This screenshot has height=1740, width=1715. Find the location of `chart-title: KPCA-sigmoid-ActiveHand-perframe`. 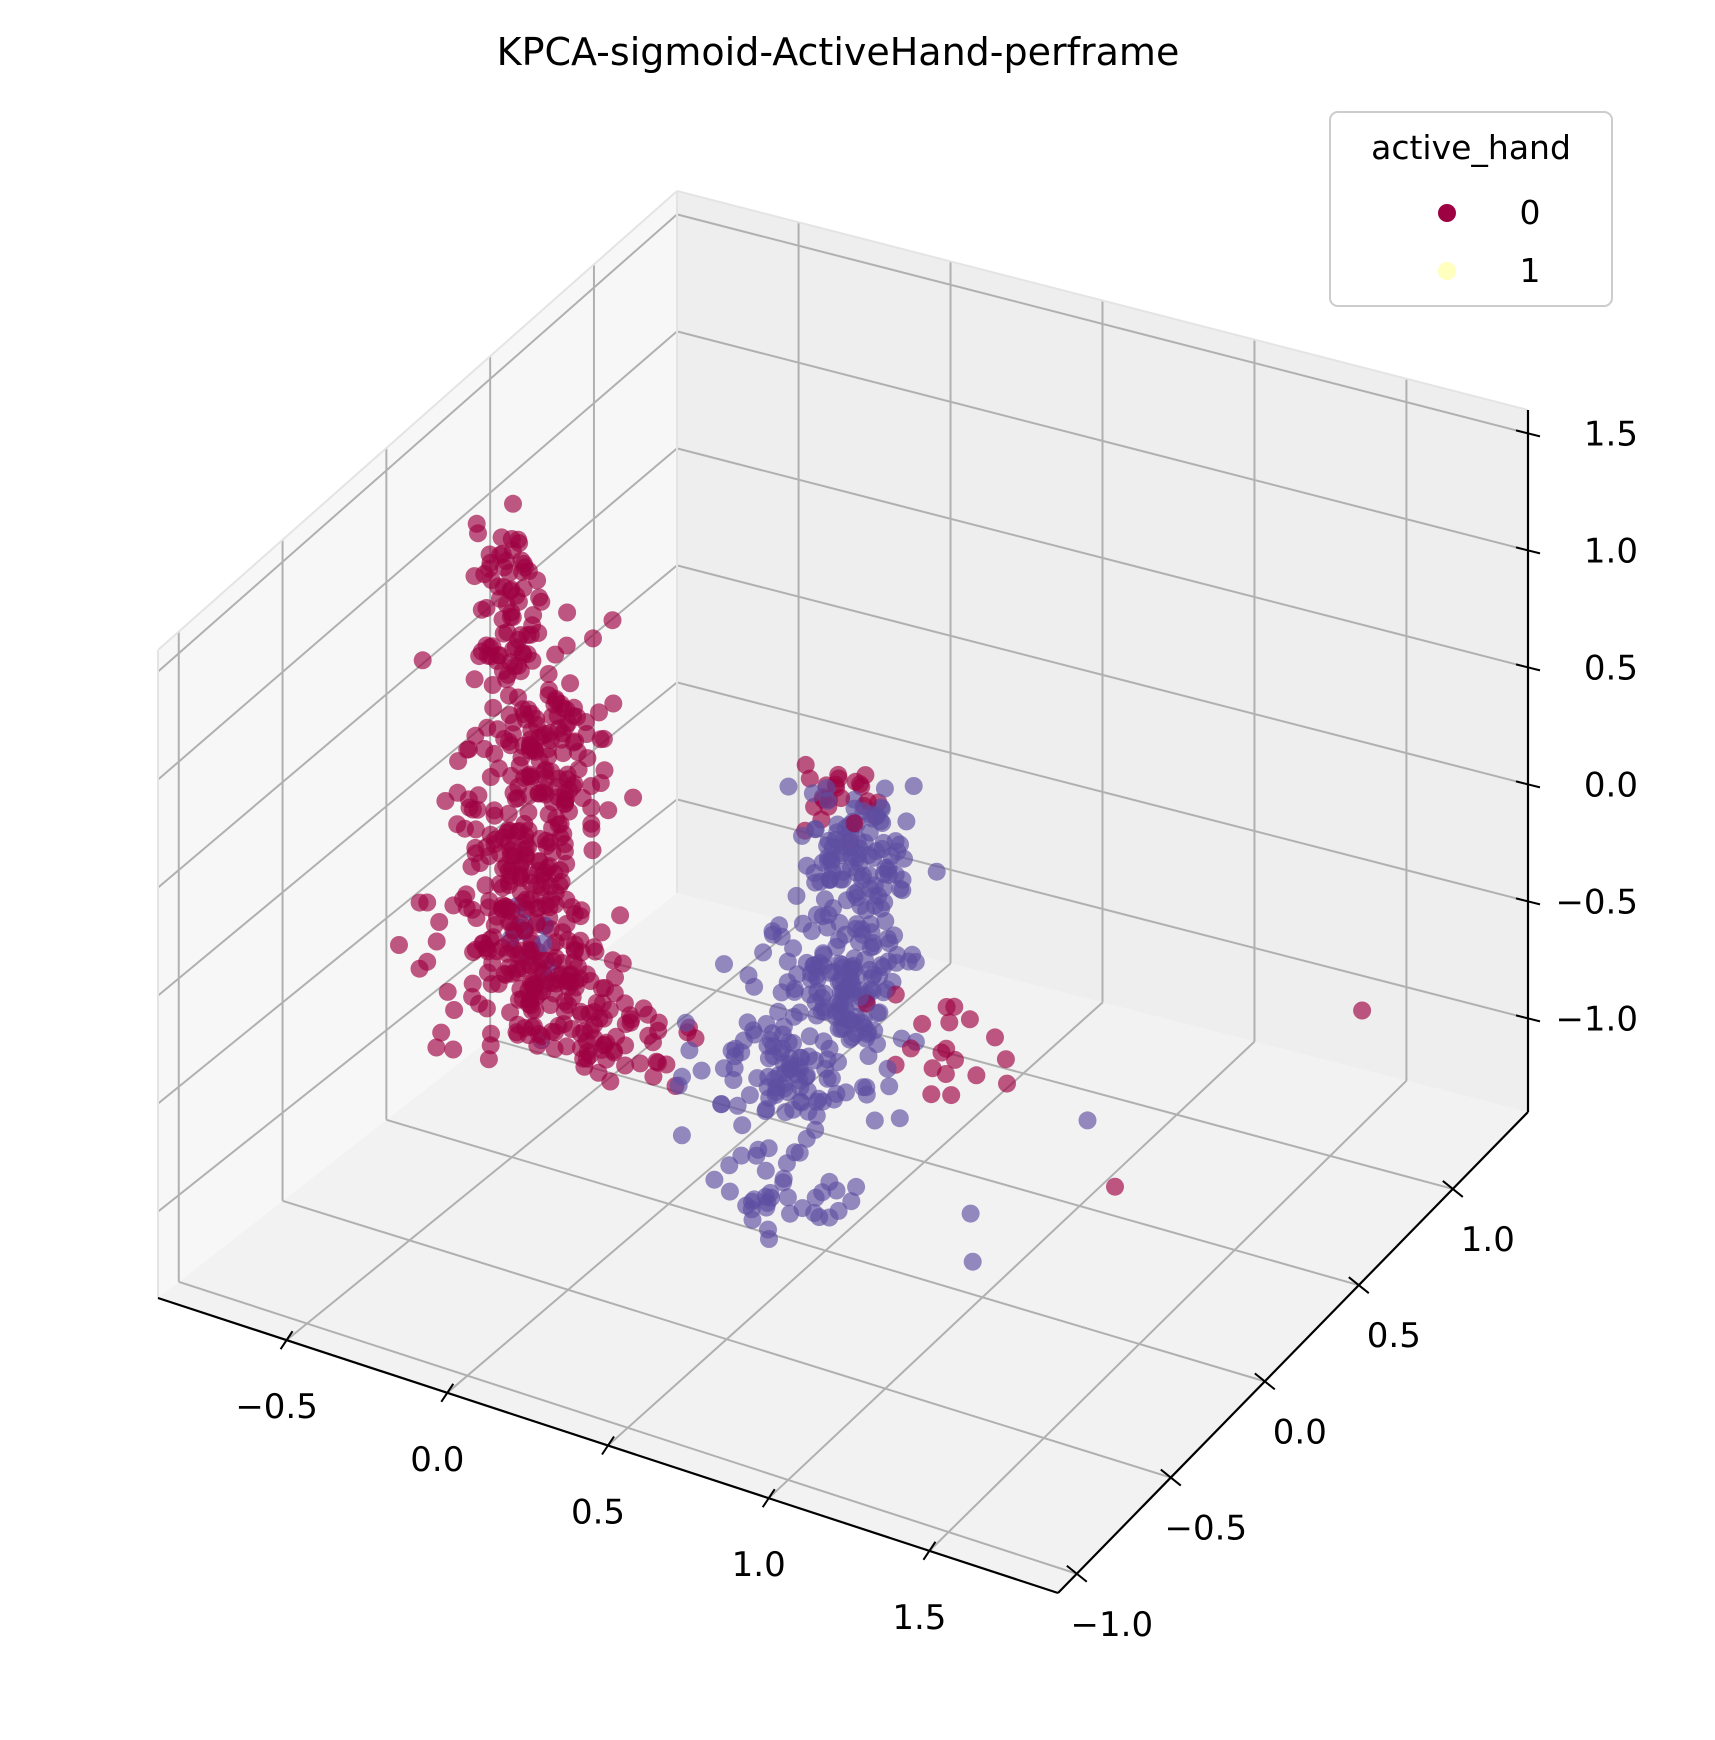

chart-title: KPCA-sigmoid-ActiveHand-perframe is located at coordinates (838, 52).